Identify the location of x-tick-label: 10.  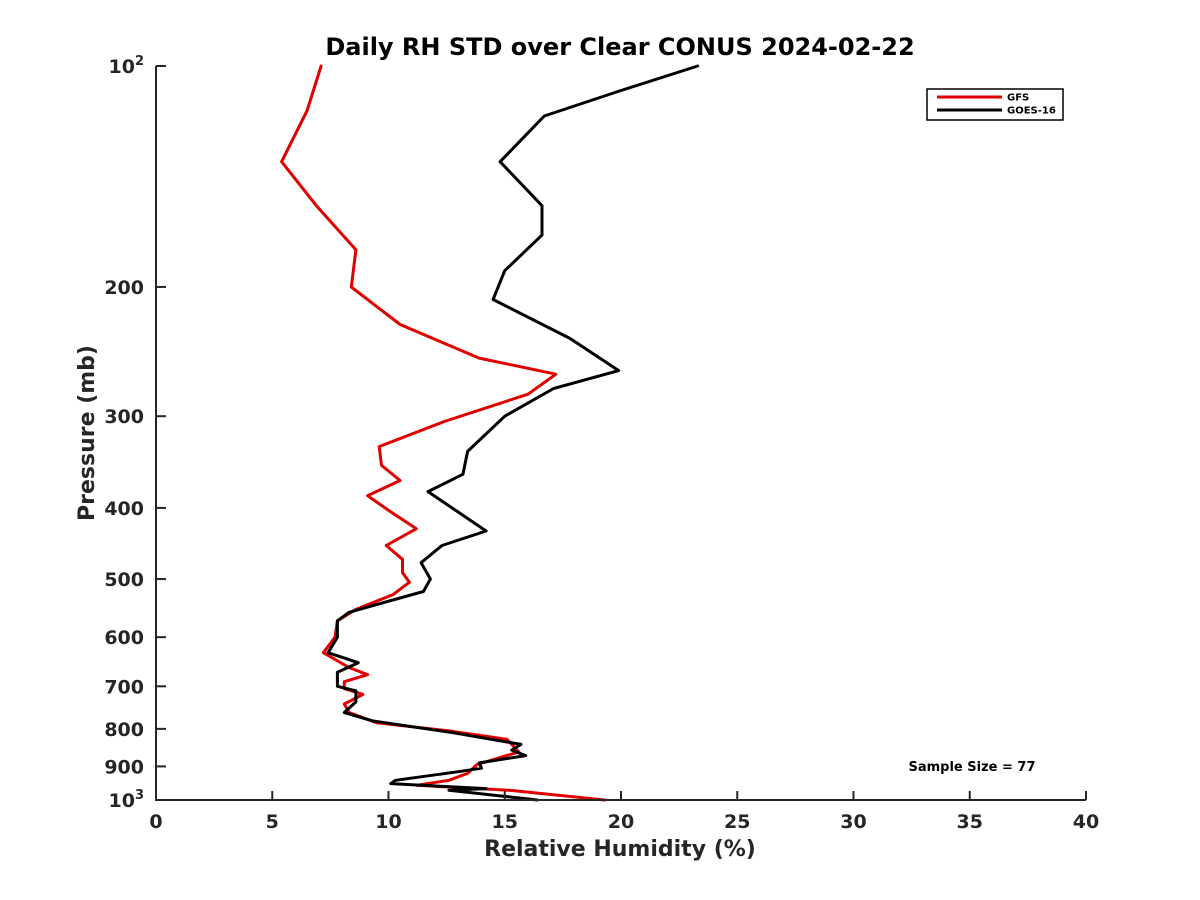
(388, 822).